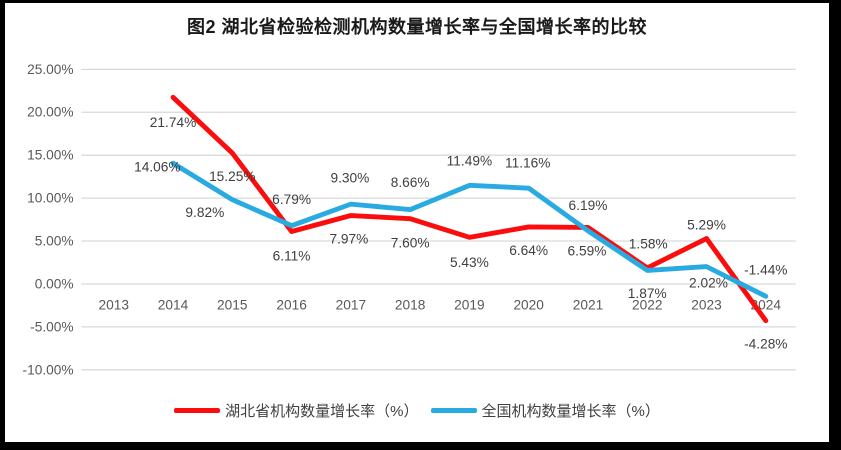 The image size is (841, 450). What do you see at coordinates (50, 155) in the screenshot?
I see `y-axis-tick-label: 15.00%` at bounding box center [50, 155].